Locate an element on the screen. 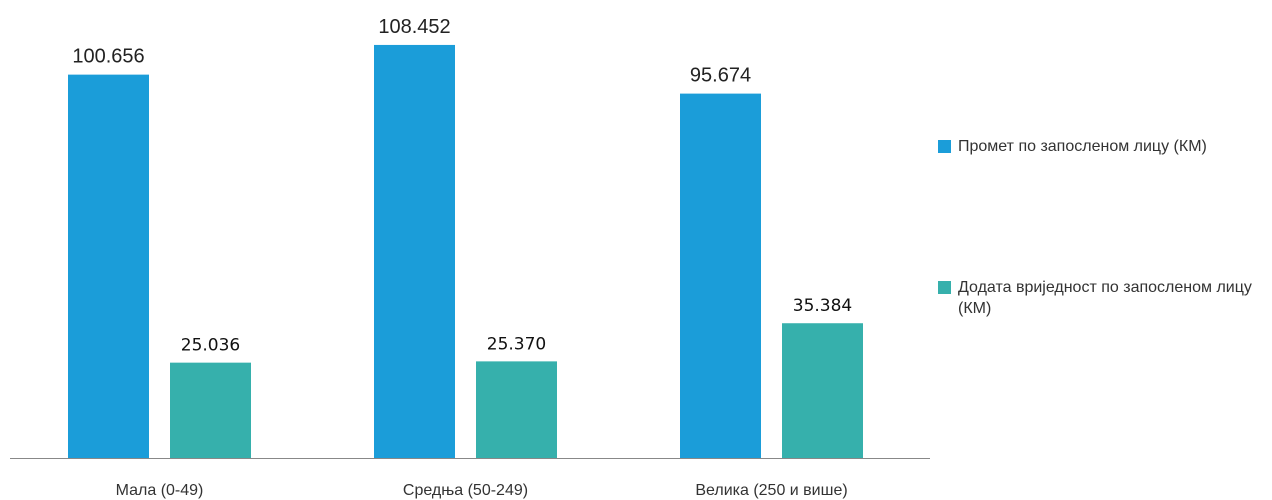 The height and width of the screenshot is (500, 1272). legend-swatch-turnover is located at coordinates (944, 146).